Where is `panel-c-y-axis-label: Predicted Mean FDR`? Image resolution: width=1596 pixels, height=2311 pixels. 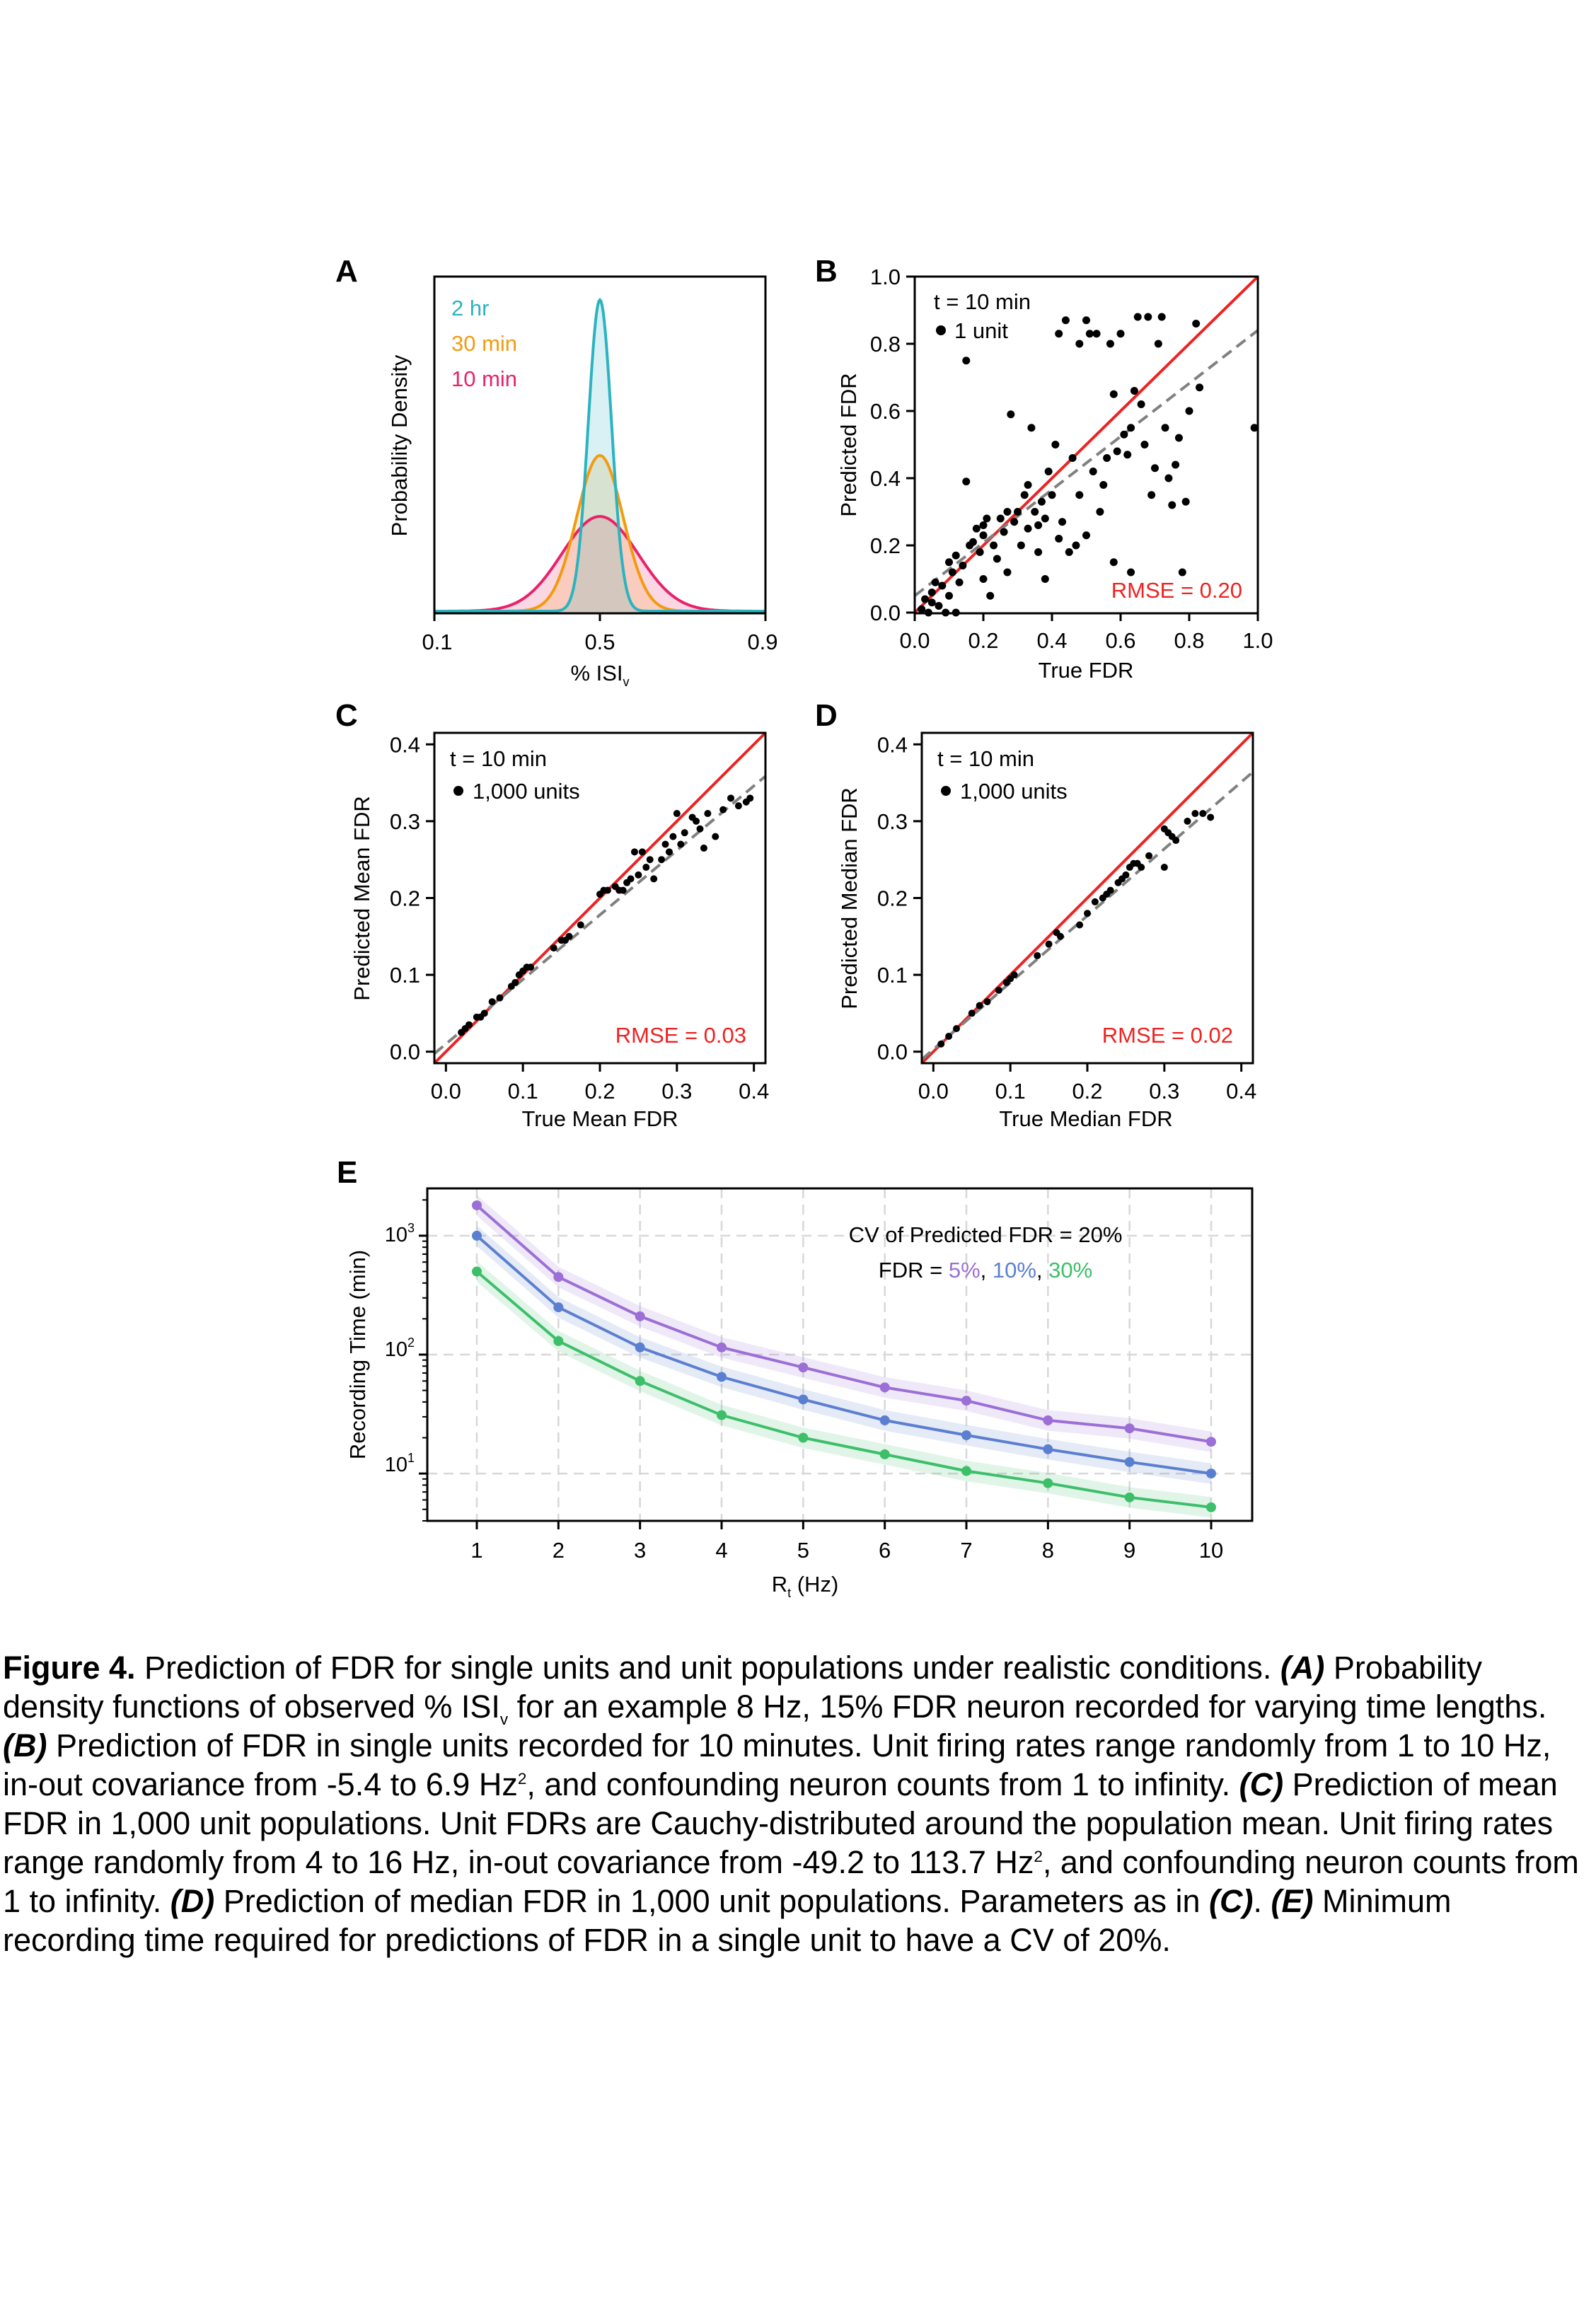
panel-c-y-axis-label: Predicted Mean FDR is located at coordinates (361, 898).